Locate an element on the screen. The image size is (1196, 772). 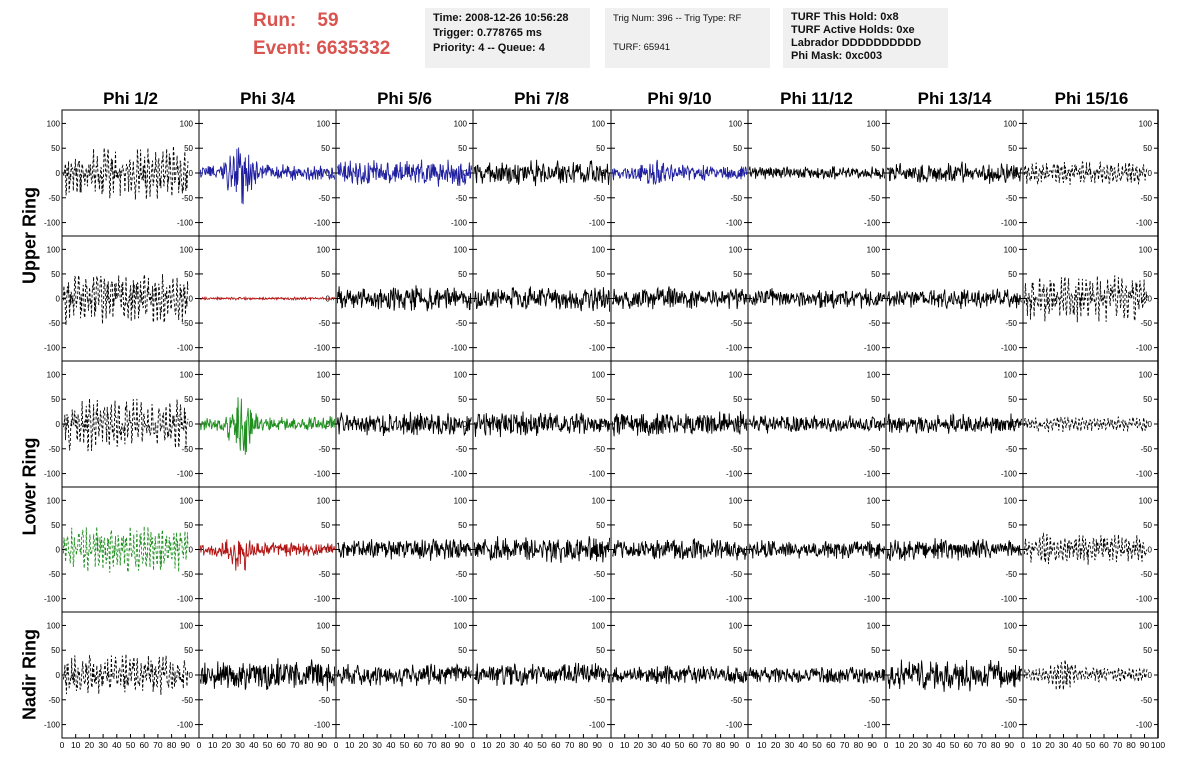
column-header: Phi 9/10 is located at coordinates (679, 98).